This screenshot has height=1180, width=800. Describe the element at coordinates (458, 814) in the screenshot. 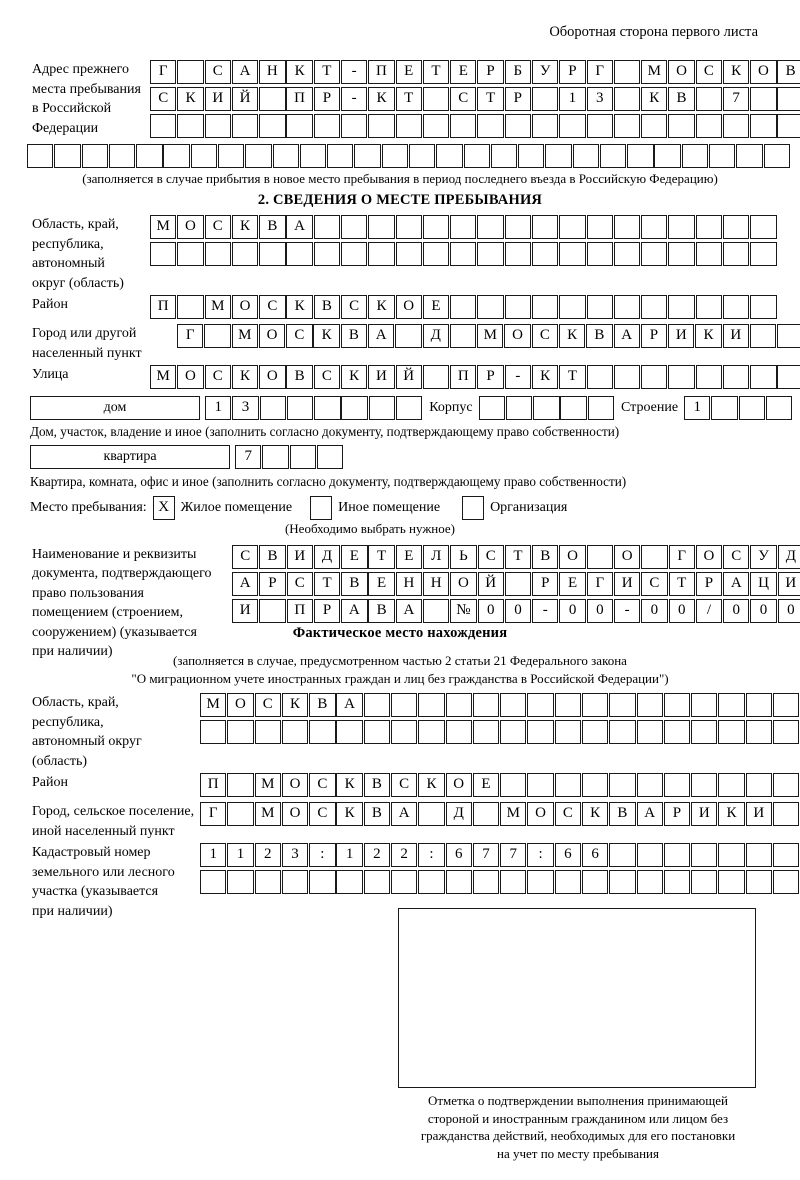

I see `char-cell: Д` at that location.